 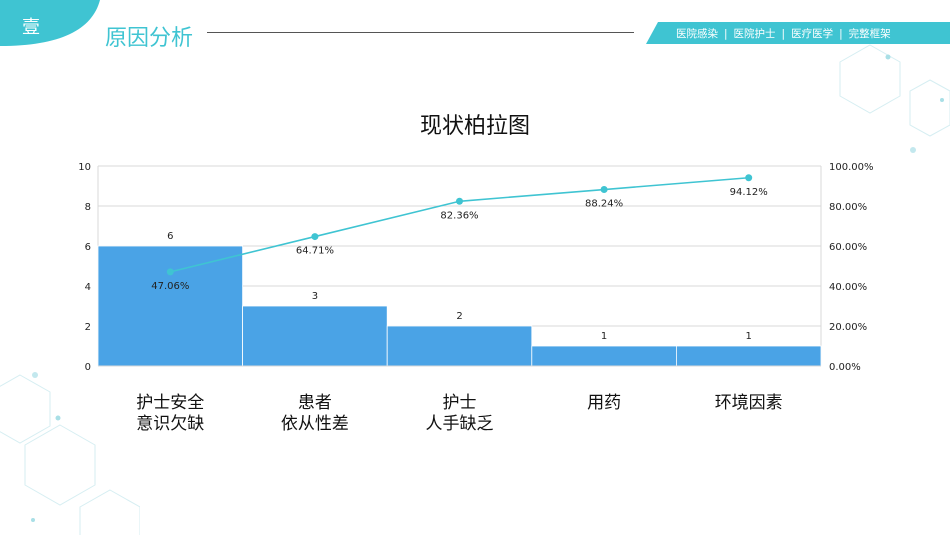 I want to click on y2-tick-label: 80.00%, so click(x=848, y=207).